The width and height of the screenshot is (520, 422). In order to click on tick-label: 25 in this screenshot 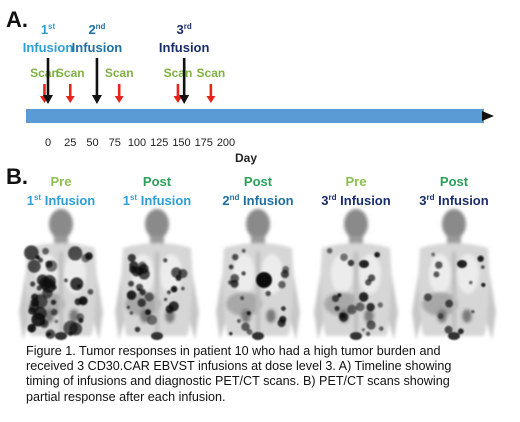, I will do `click(70, 143)`.